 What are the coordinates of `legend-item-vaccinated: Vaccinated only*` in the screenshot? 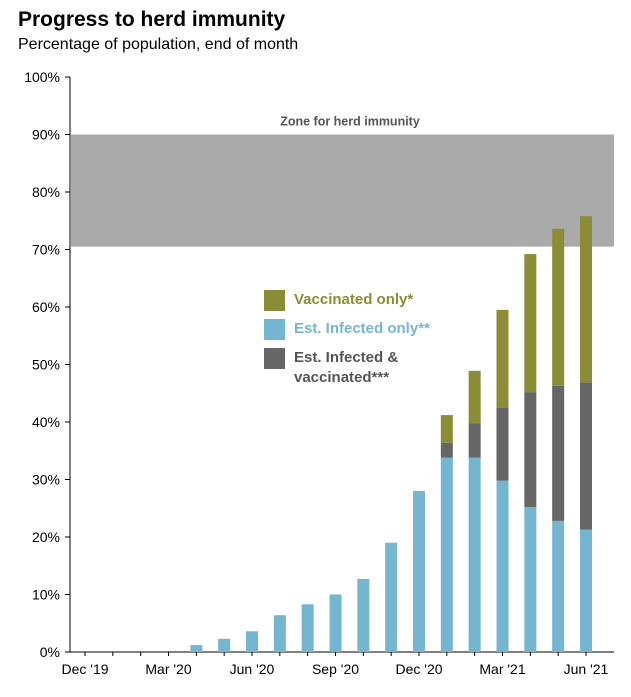 It's located at (369, 300).